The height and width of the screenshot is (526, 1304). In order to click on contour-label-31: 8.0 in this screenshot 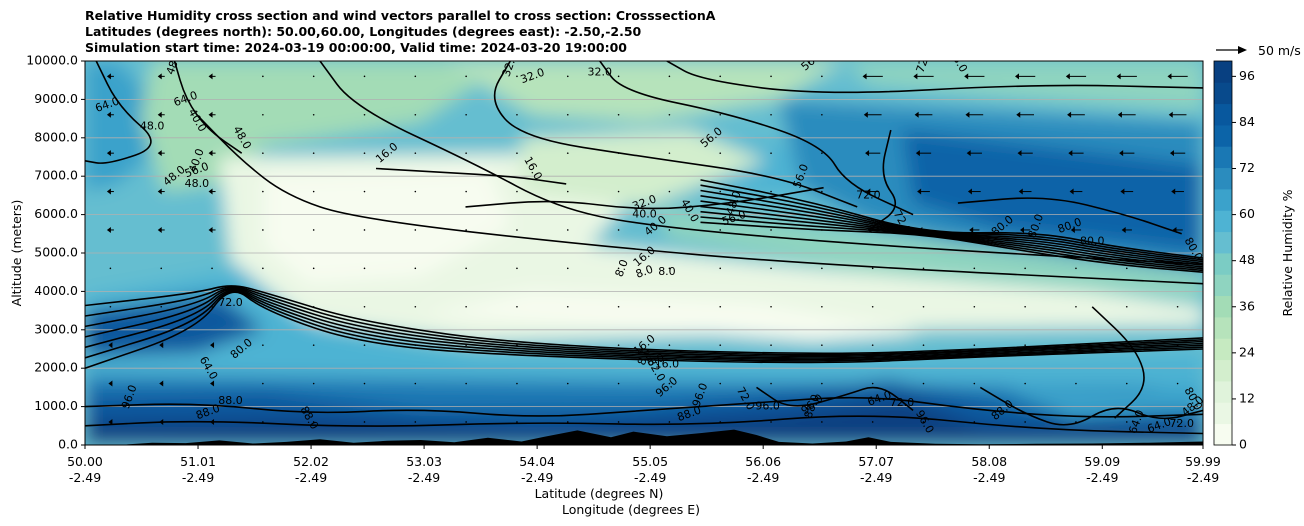, I will do `click(644, 272)`.